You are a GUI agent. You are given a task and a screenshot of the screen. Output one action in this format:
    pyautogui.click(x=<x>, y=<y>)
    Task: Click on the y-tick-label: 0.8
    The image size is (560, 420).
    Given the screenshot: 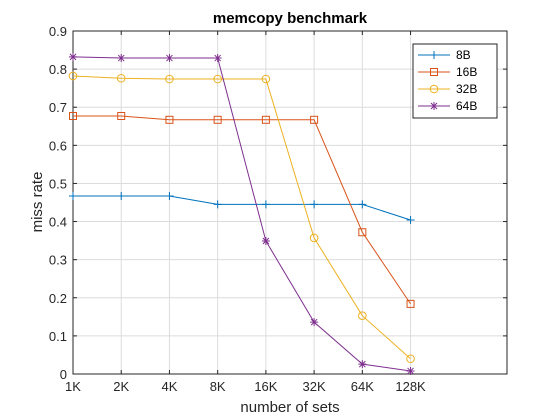 What is the action you would take?
    pyautogui.click(x=58, y=69)
    